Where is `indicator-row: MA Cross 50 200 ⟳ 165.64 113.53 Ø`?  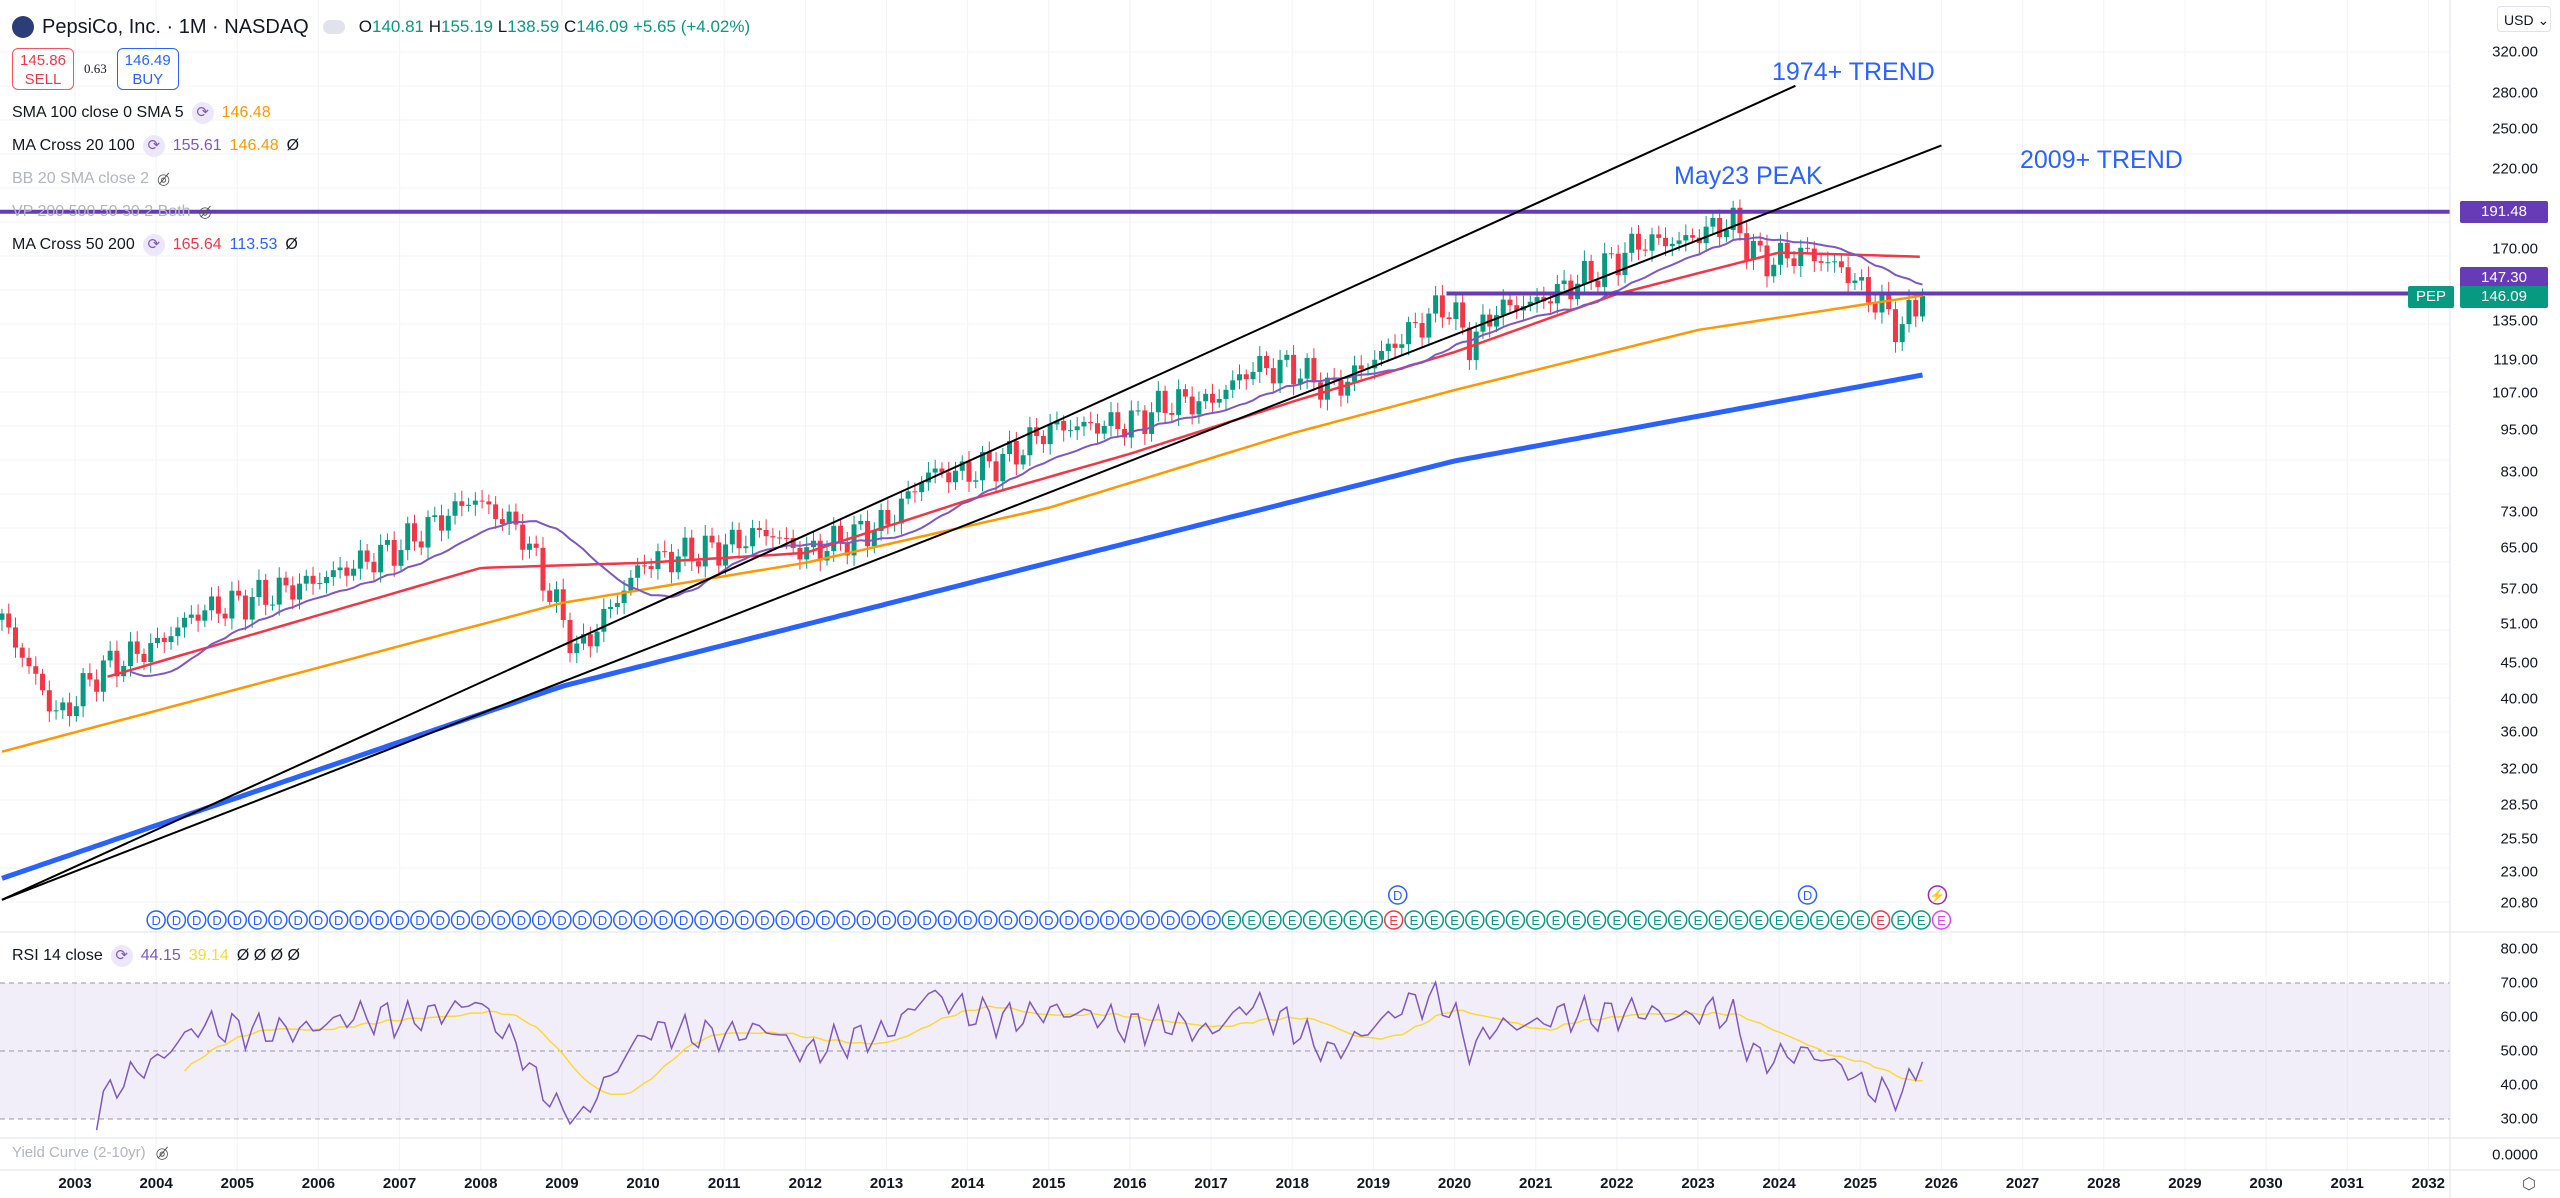 indicator-row: MA Cross 50 200 ⟳ 165.64 113.53 Ø is located at coordinates (381, 244).